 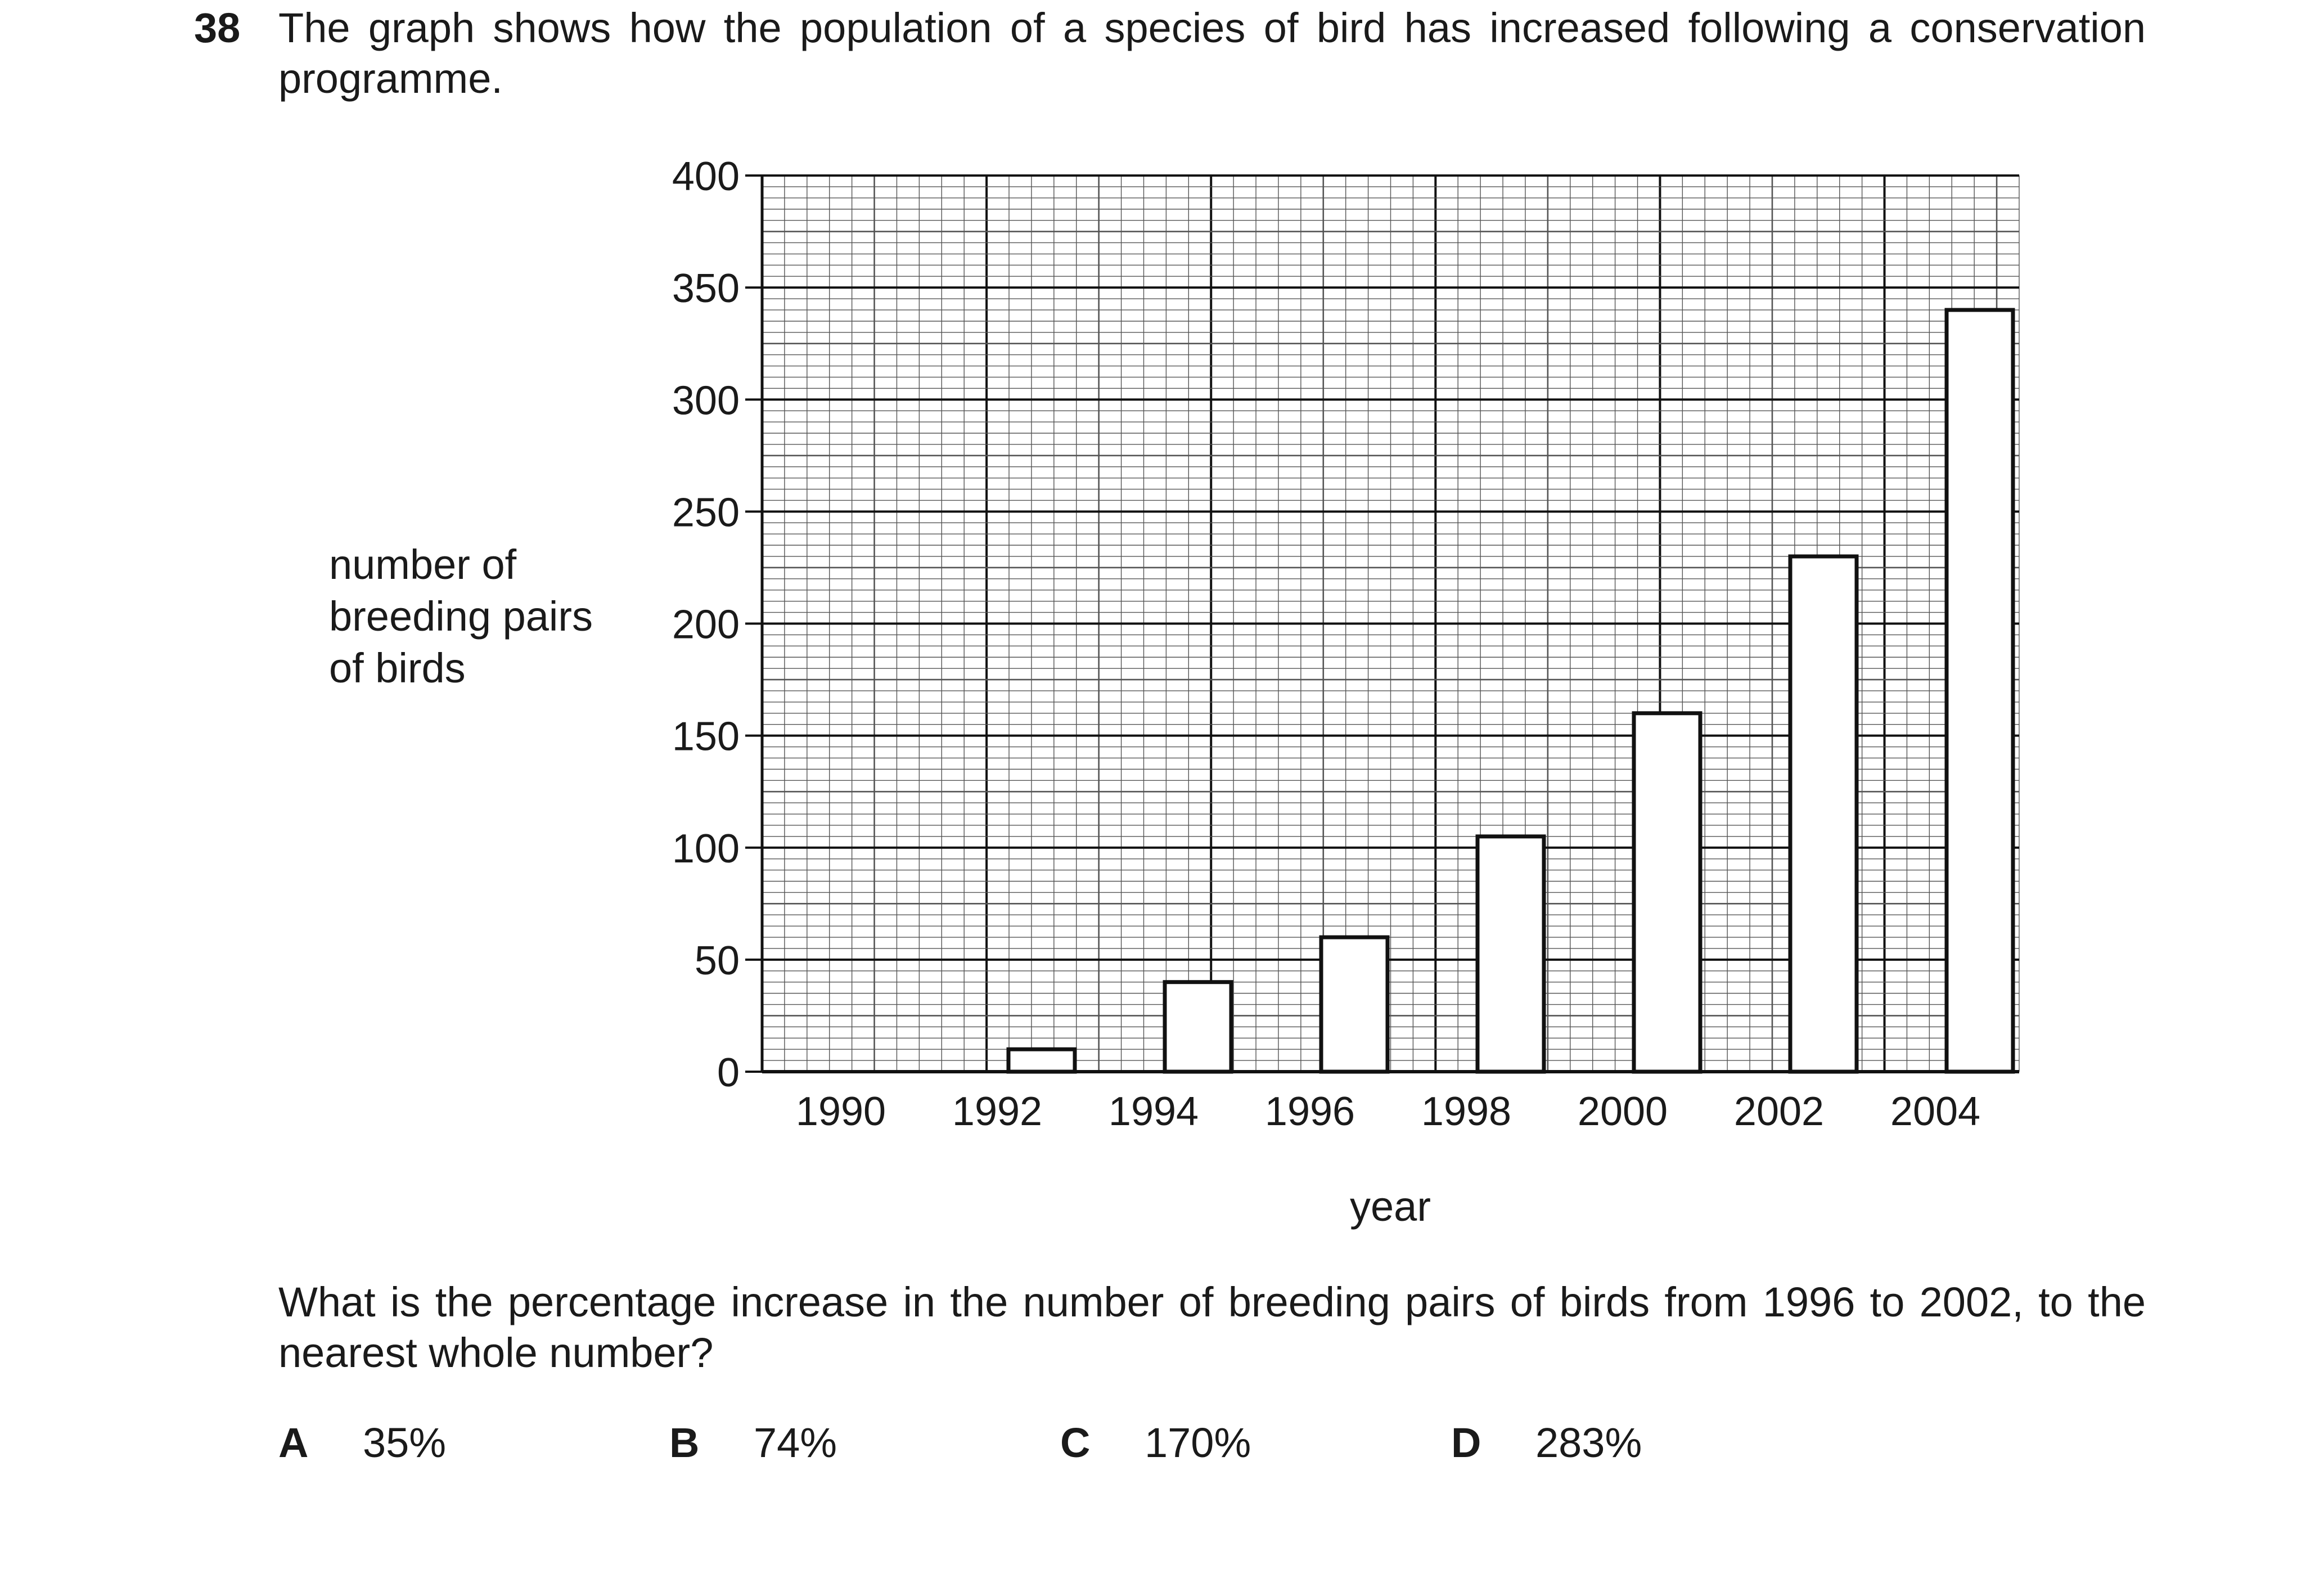 I want to click on x-tick-label-2004: 2004, so click(x=1935, y=1111).